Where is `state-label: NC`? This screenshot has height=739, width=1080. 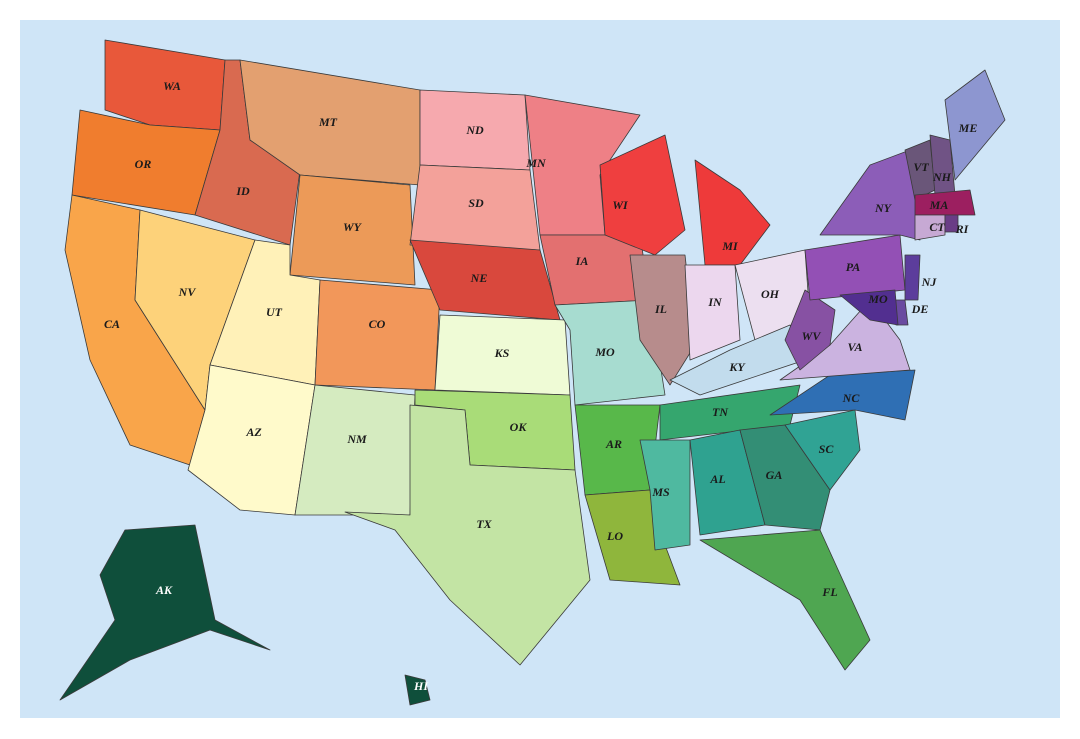 state-label: NC is located at coordinates (851, 398).